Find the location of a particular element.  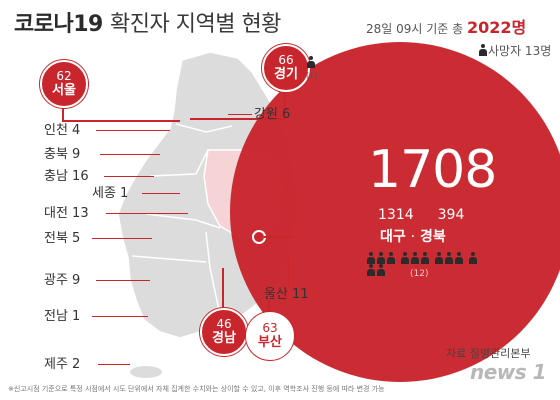

jeju-shape is located at coordinates (146, 372).